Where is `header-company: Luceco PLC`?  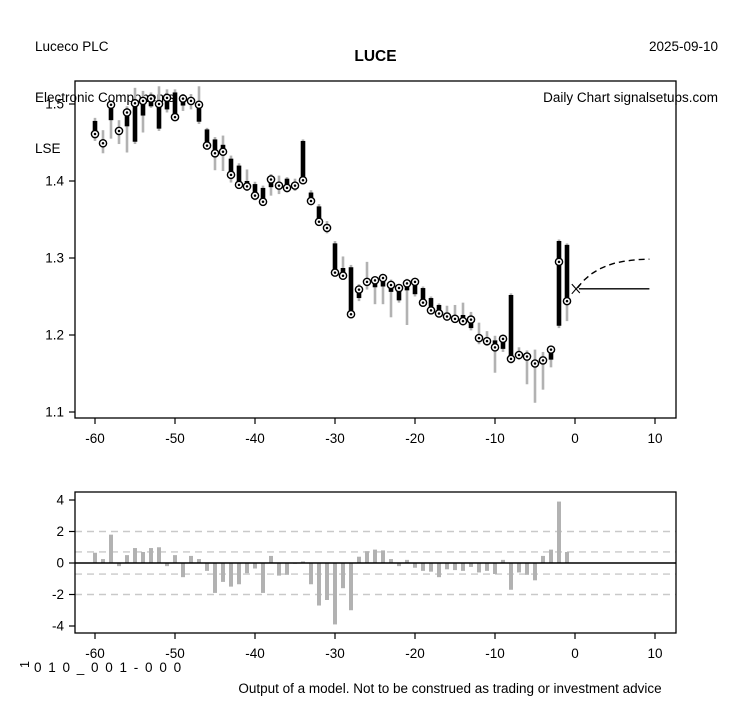
header-company: Luceco PLC is located at coordinates (72, 46).